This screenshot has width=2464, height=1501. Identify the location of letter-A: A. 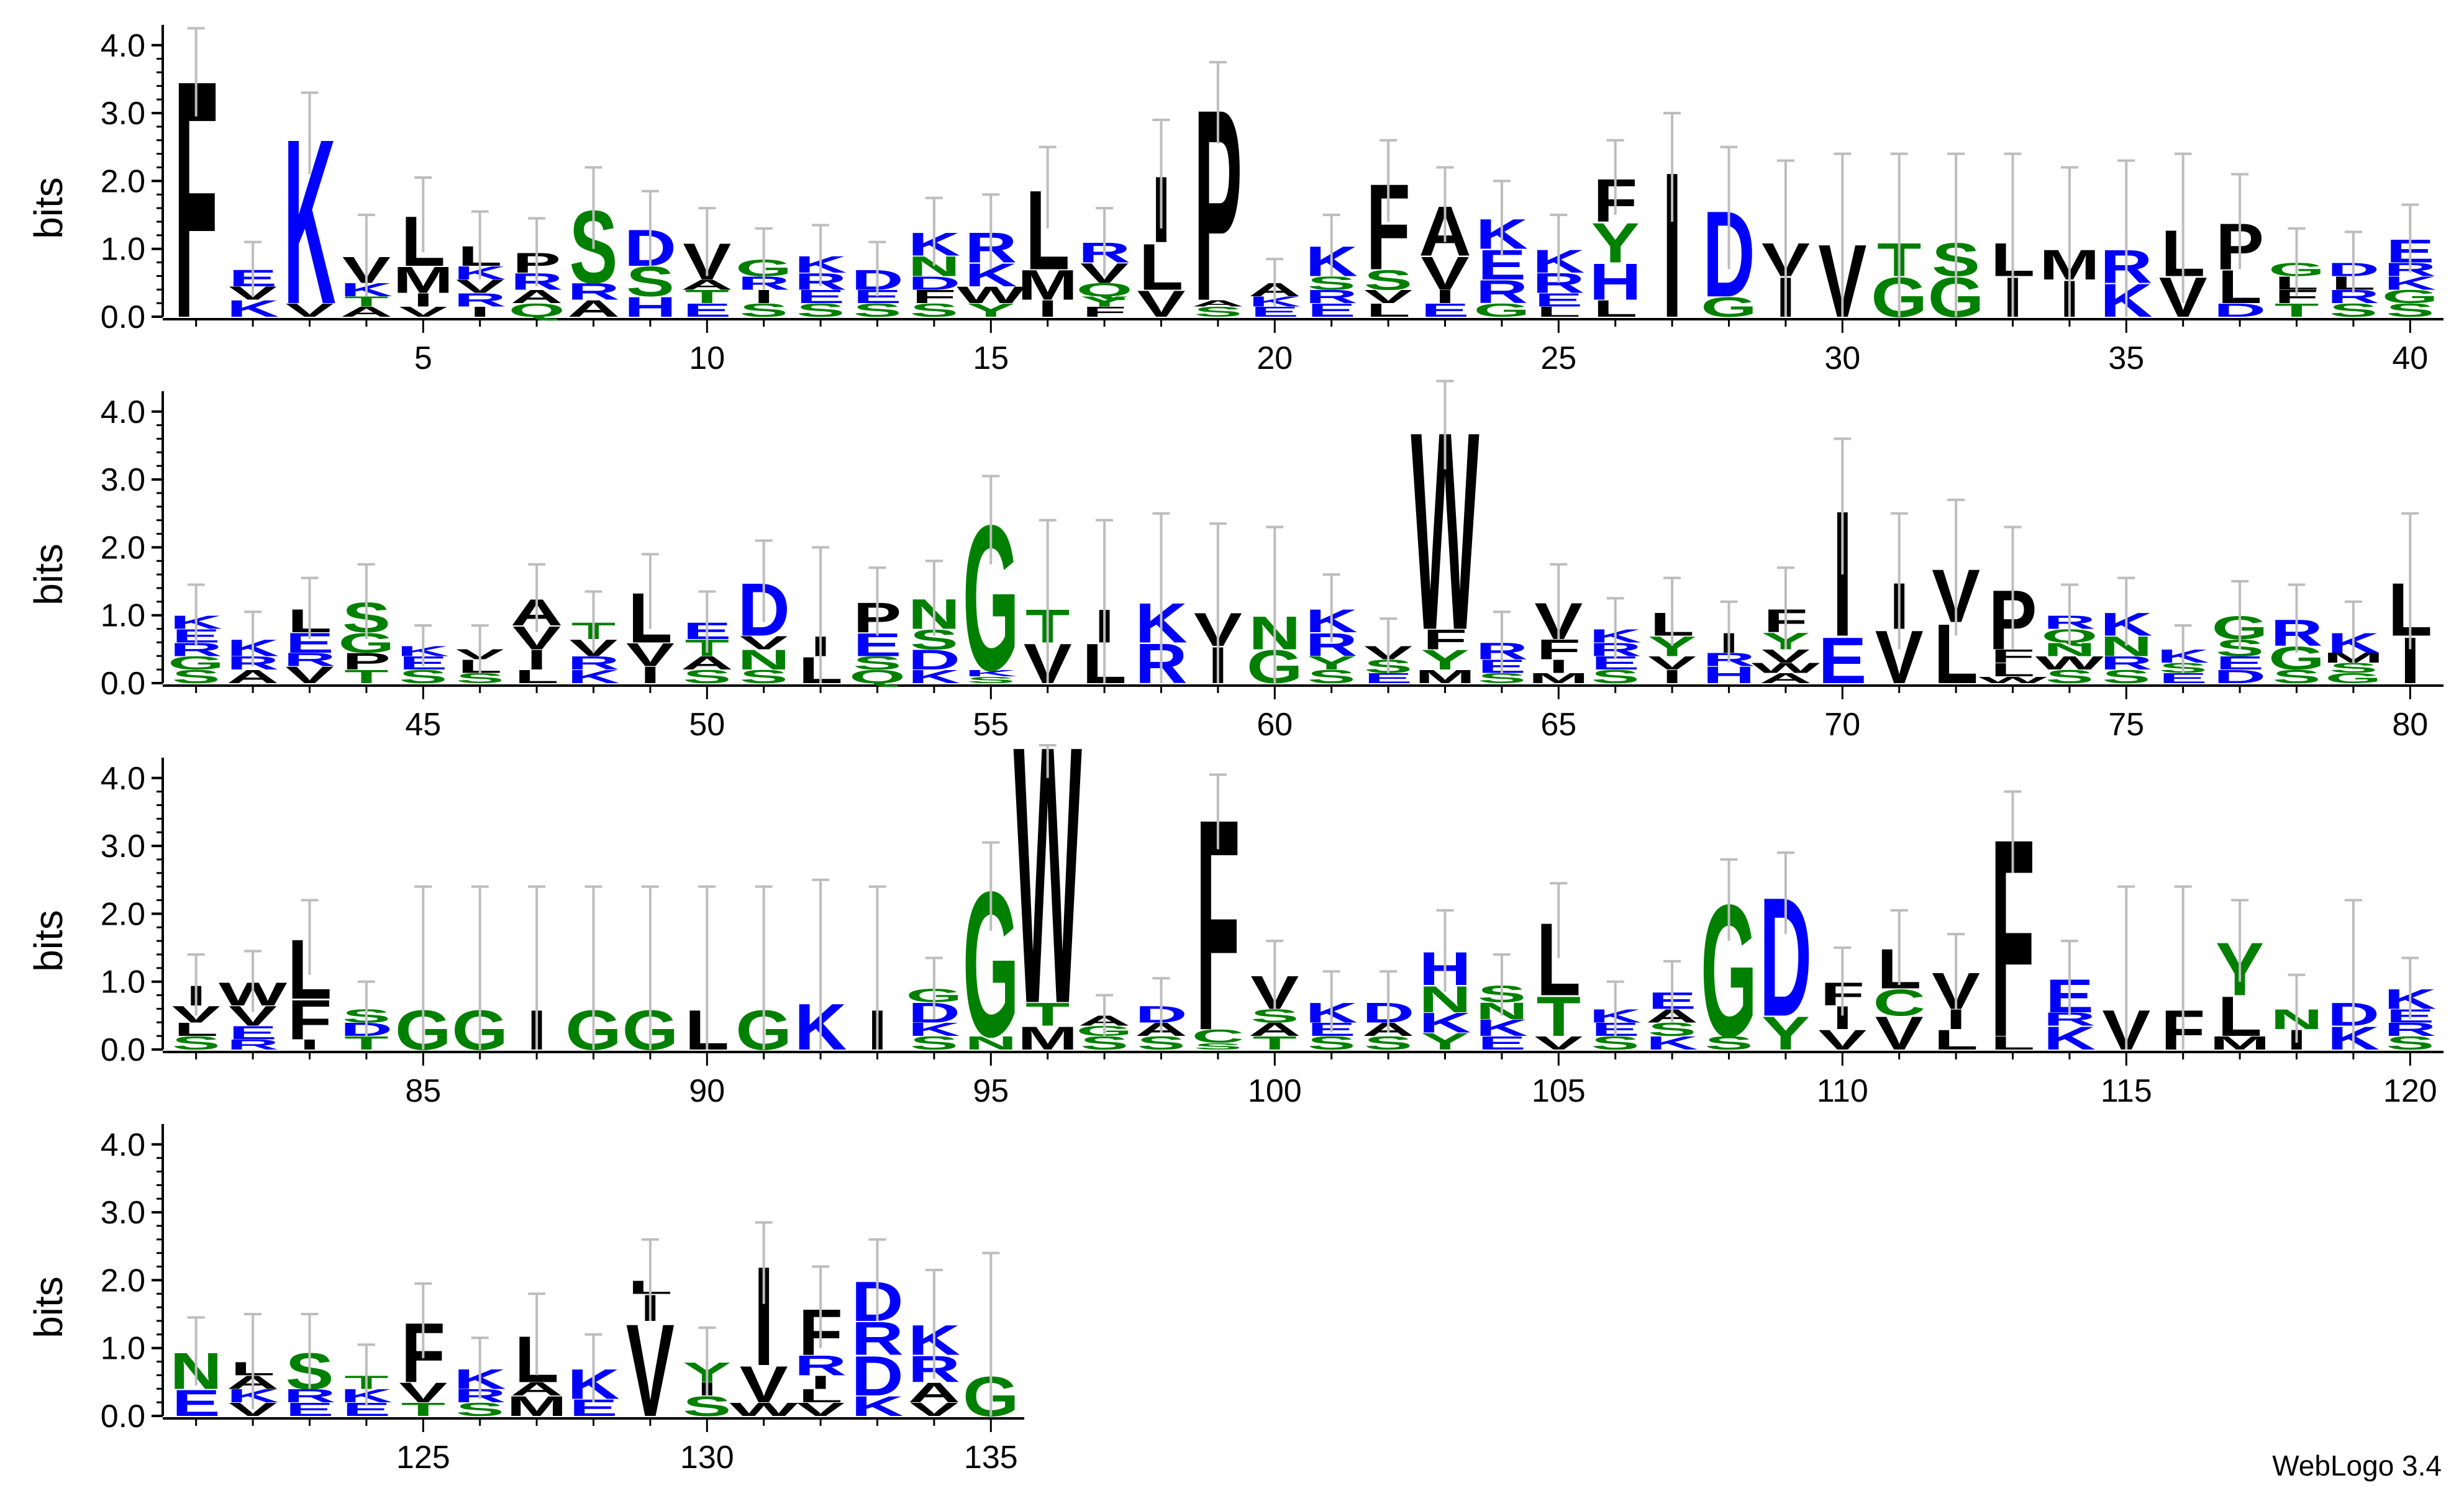
(366, 311).